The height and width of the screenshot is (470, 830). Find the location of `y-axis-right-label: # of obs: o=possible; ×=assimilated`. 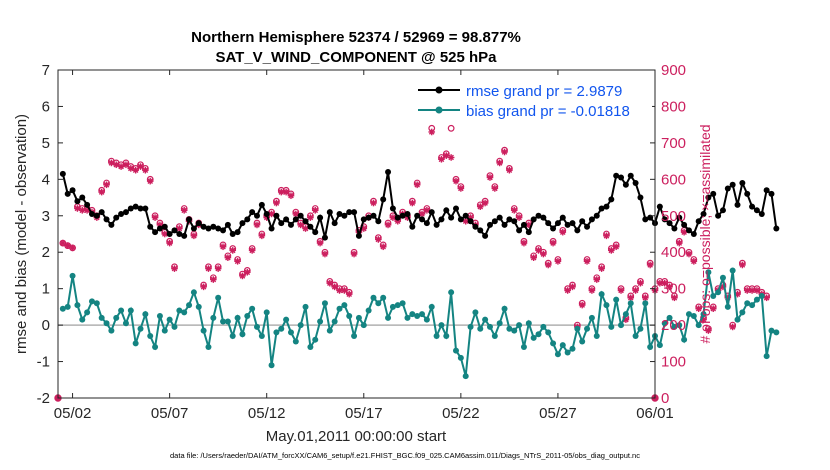

y-axis-right-label: # of obs: o=possible; ×=assimilated is located at coordinates (705, 233).